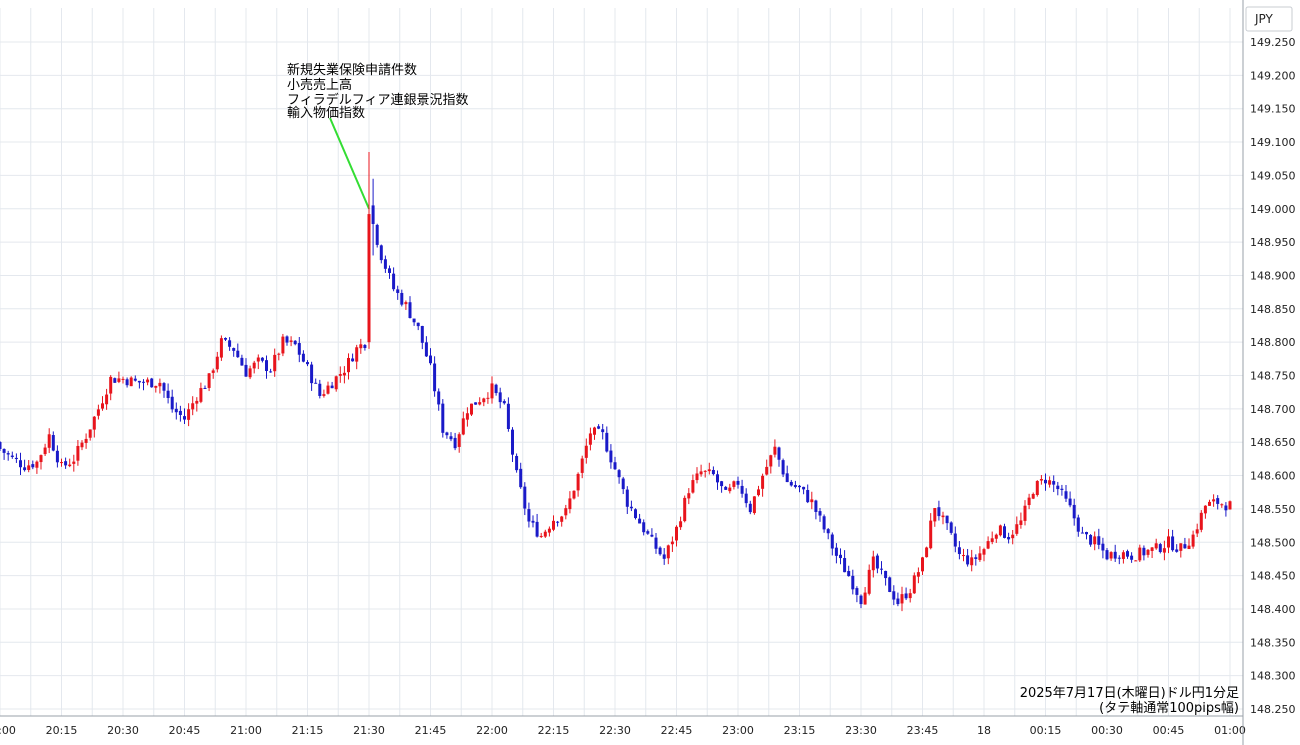 The width and height of the screenshot is (1300, 745). I want to click on annotation-line-1: 新規失業保険申請件数, so click(352, 70).